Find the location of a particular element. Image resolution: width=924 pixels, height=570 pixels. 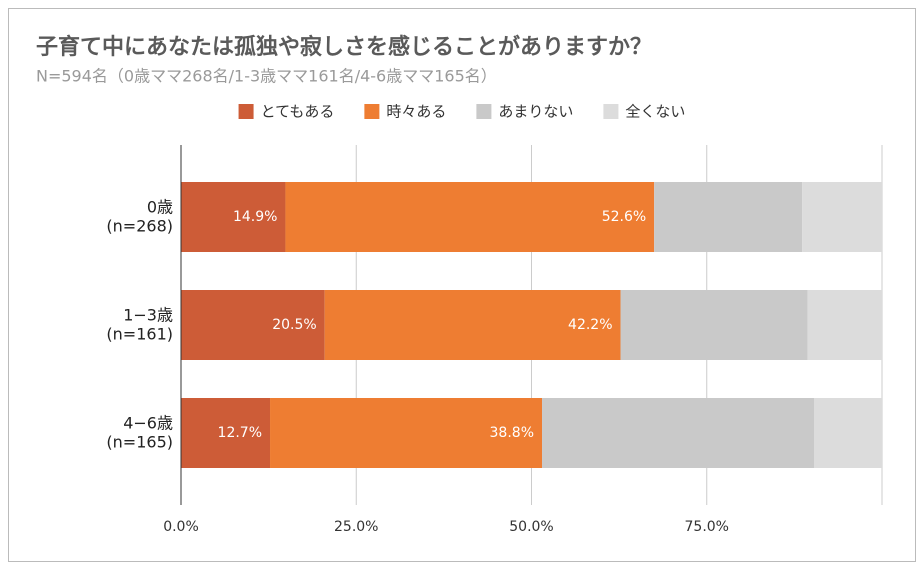

chart-title: 子育て中にあなたは孤独や寂しさを感じることがありますか？ is located at coordinates (344, 47).